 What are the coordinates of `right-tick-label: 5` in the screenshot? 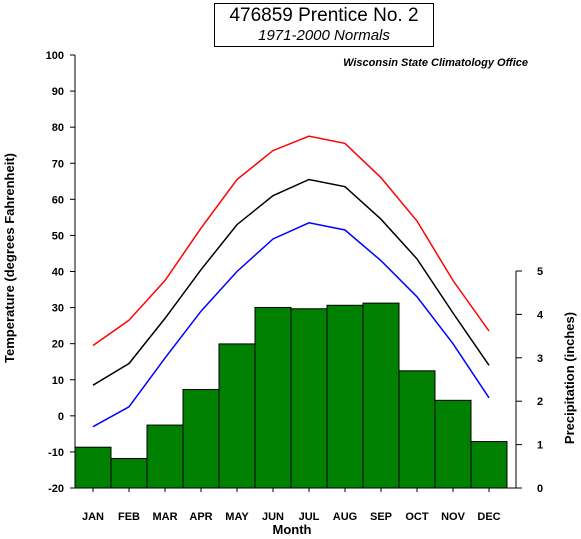 It's located at (540, 272).